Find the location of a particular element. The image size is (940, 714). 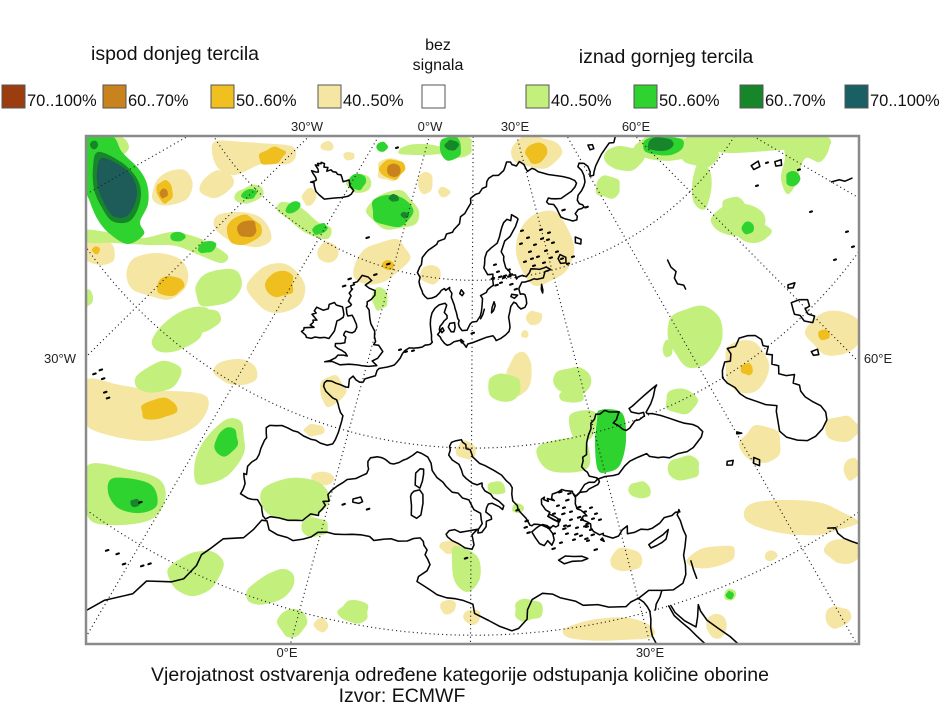

svg-text: bez is located at coordinates (438, 45).